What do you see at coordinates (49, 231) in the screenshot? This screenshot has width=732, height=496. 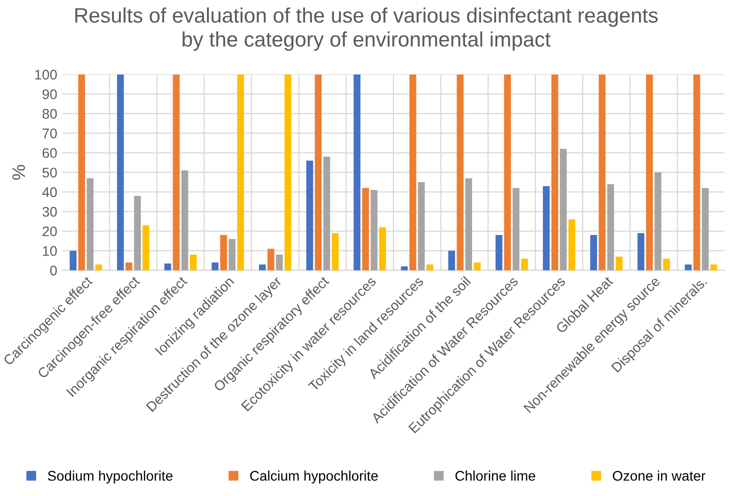 I see `y-tick-label: 20` at bounding box center [49, 231].